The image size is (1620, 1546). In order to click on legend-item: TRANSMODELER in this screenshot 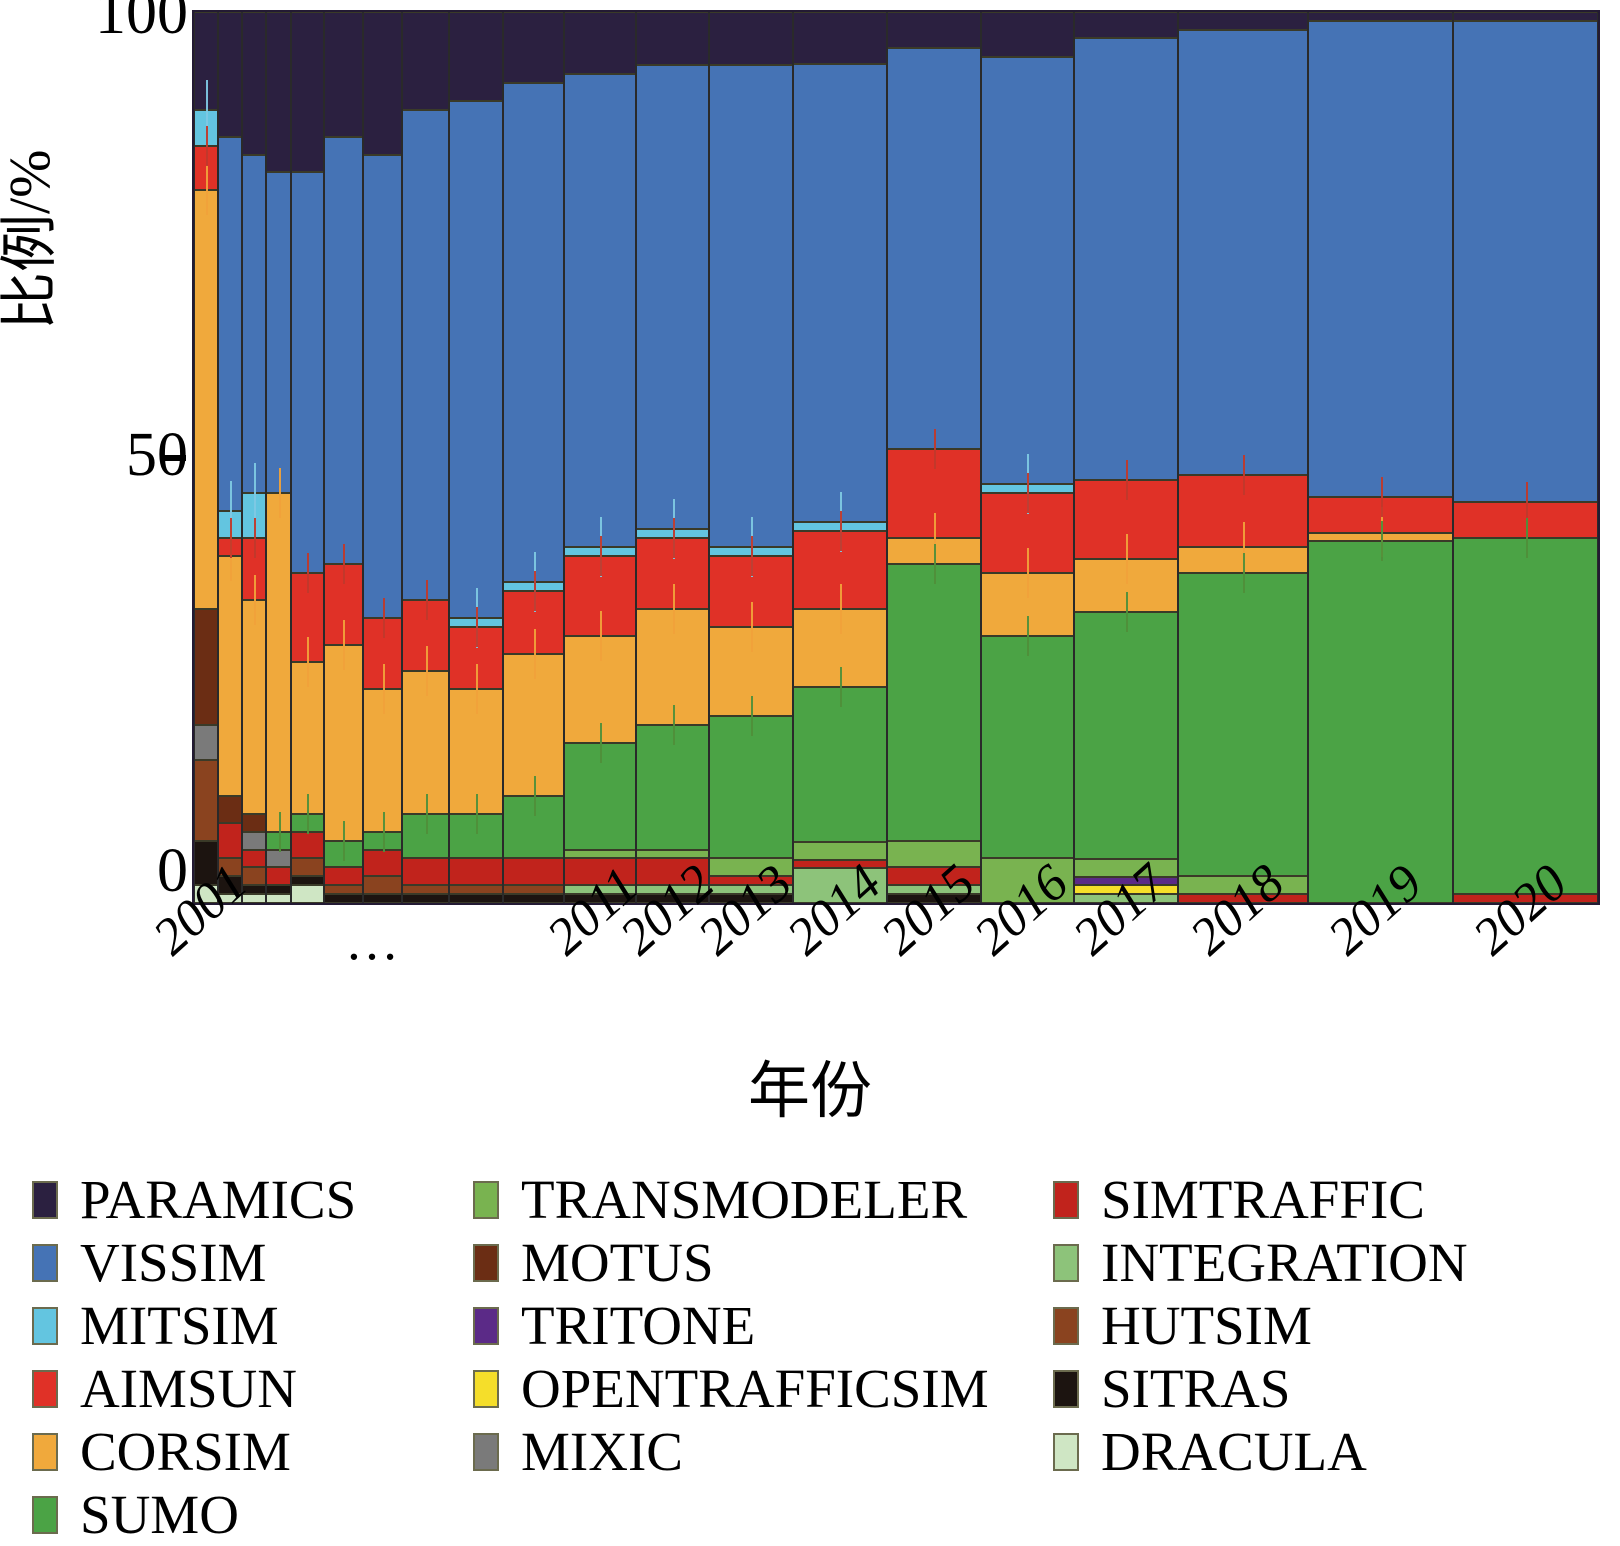, I will do `click(731, 1199)`.